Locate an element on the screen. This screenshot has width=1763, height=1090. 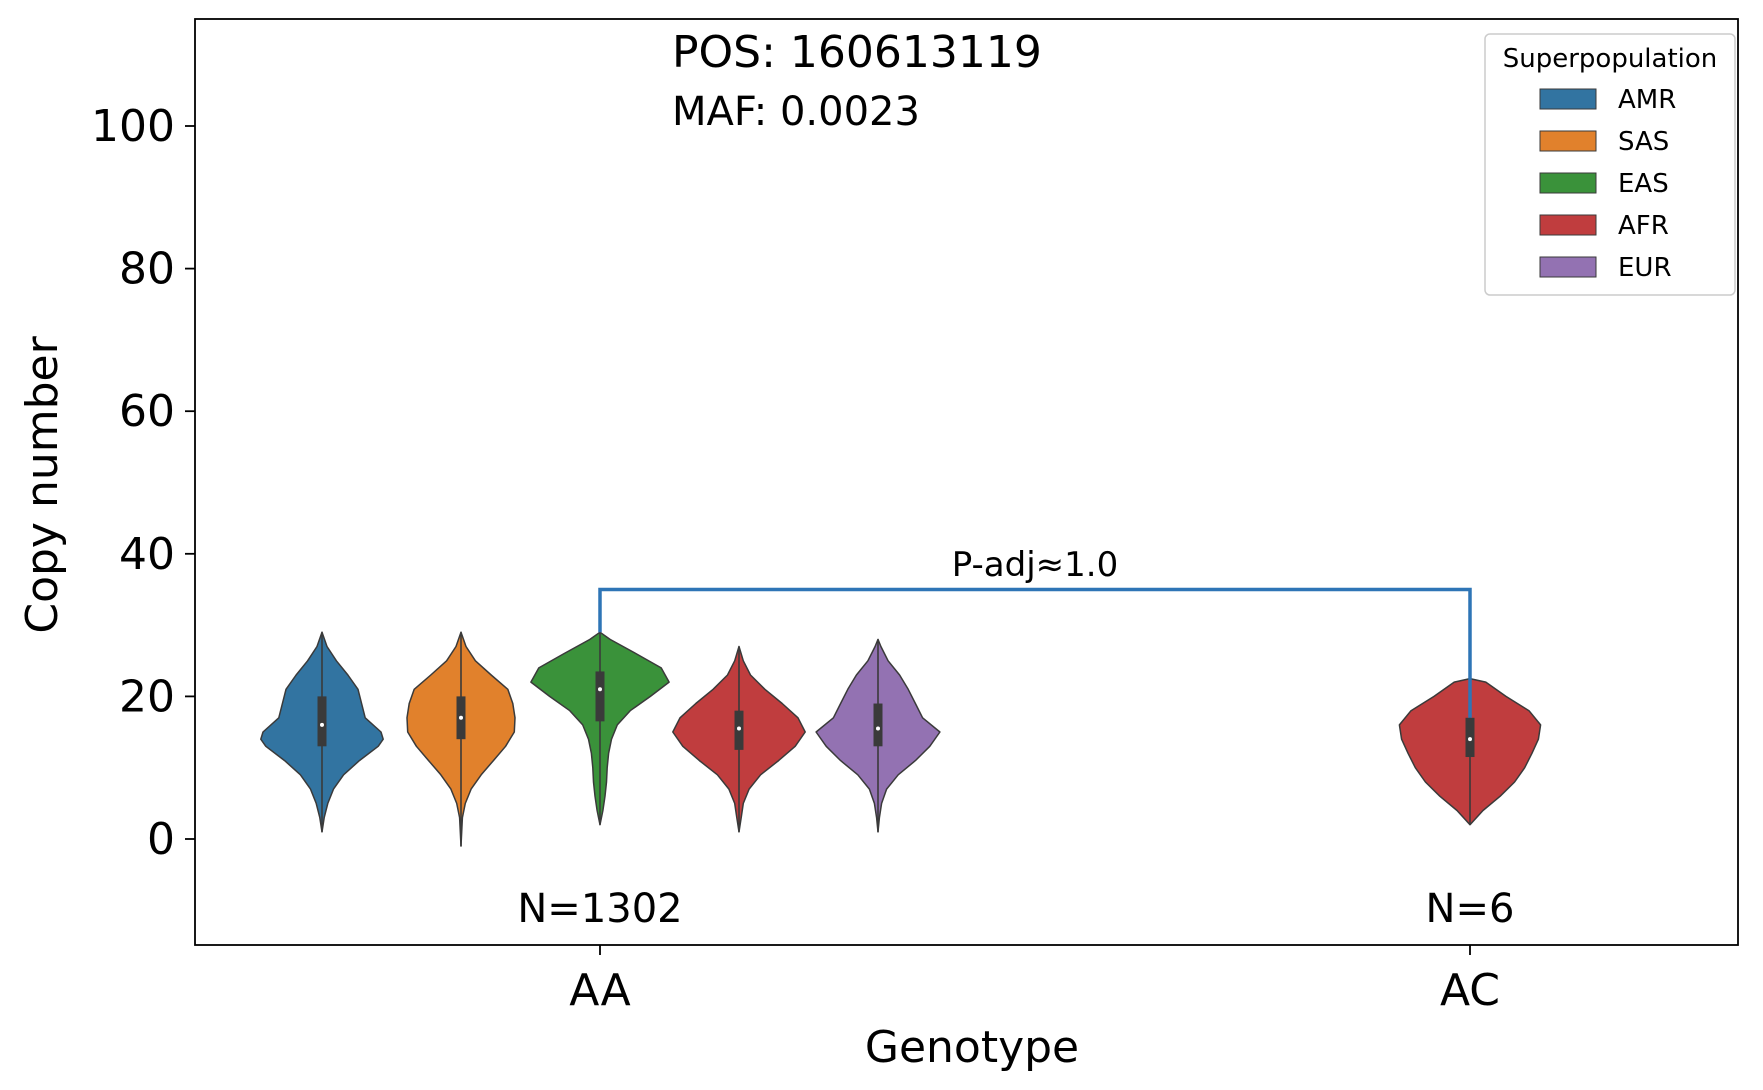
legend-swatch-eas is located at coordinates (1568, 183).